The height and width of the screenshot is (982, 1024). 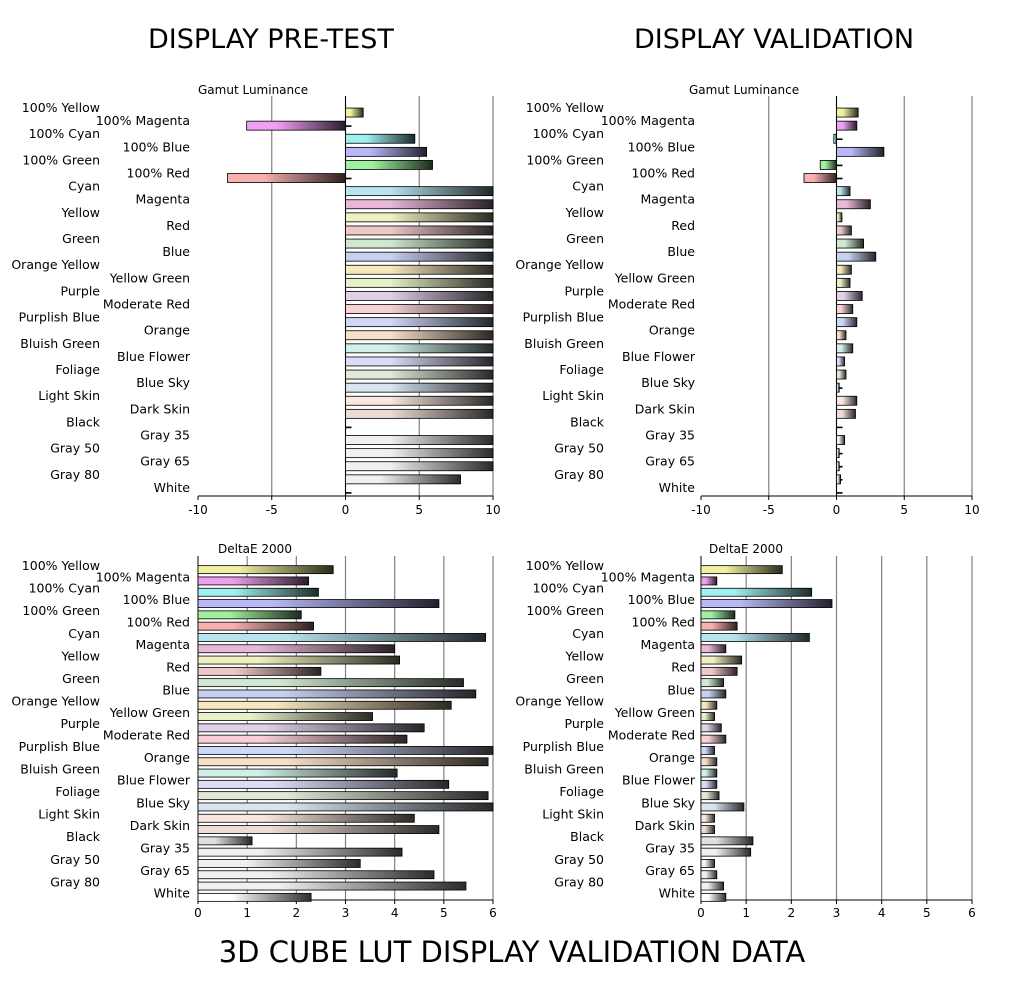 I want to click on x-tick-label: 1, so click(x=746, y=913).